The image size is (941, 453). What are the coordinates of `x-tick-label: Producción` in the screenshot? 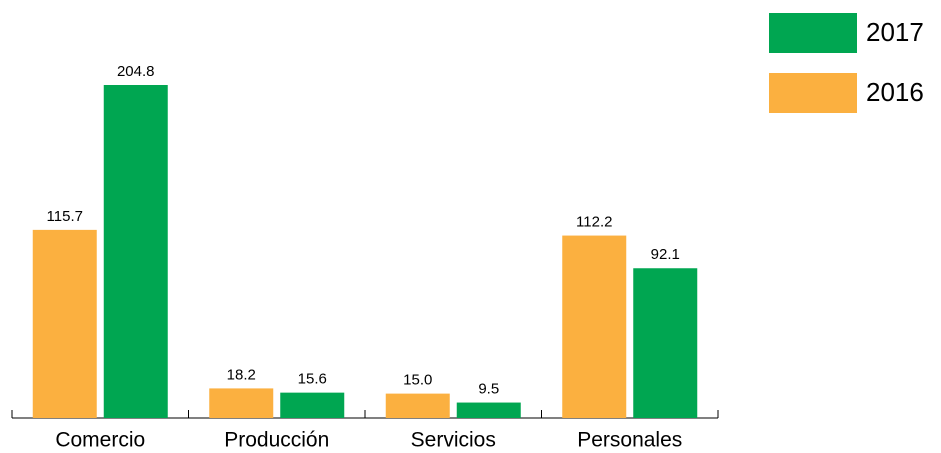 It's located at (276, 440).